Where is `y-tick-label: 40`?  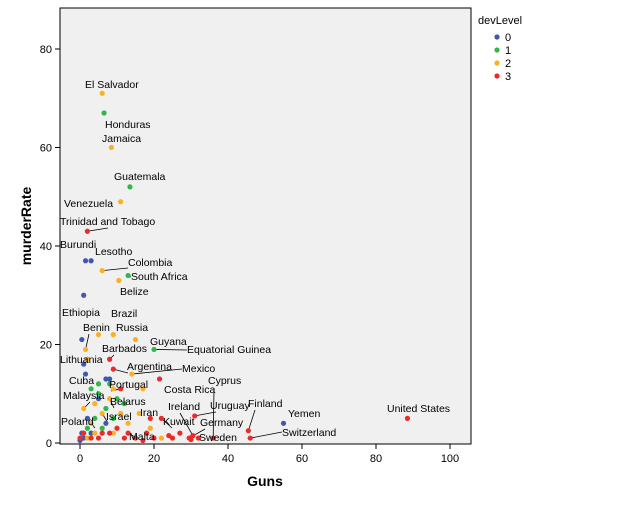 y-tick-label: 40 is located at coordinates (46, 247).